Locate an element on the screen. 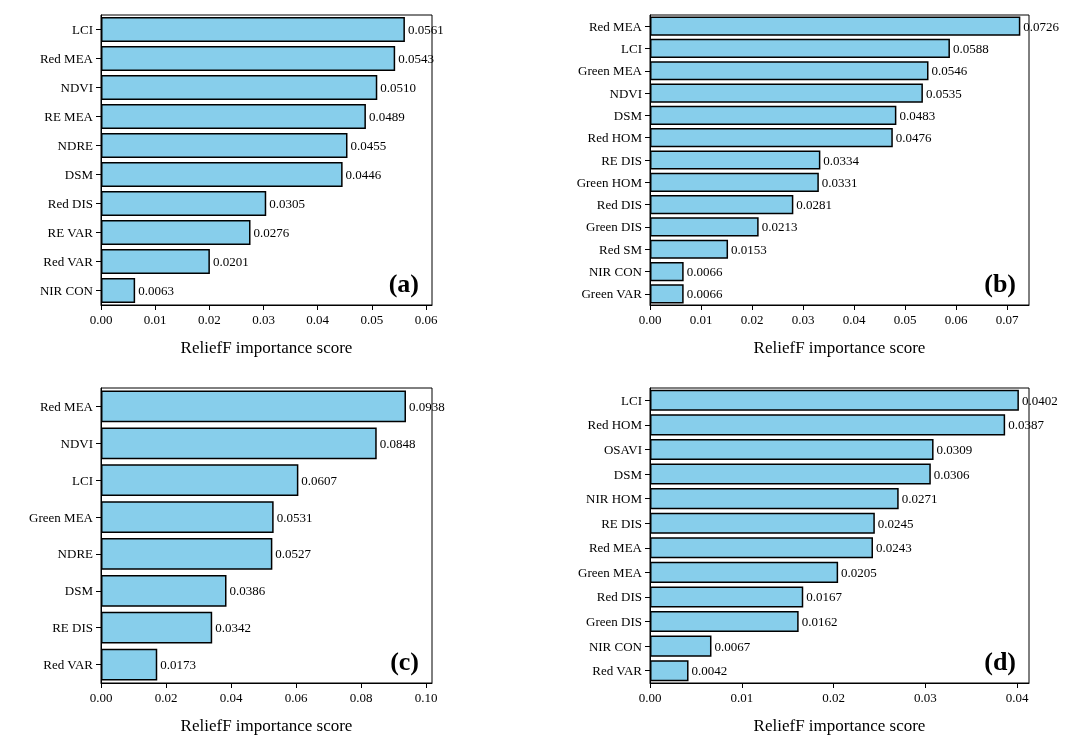 The width and height of the screenshot is (1075, 750). data-label: 0.0306 is located at coordinates (952, 474).